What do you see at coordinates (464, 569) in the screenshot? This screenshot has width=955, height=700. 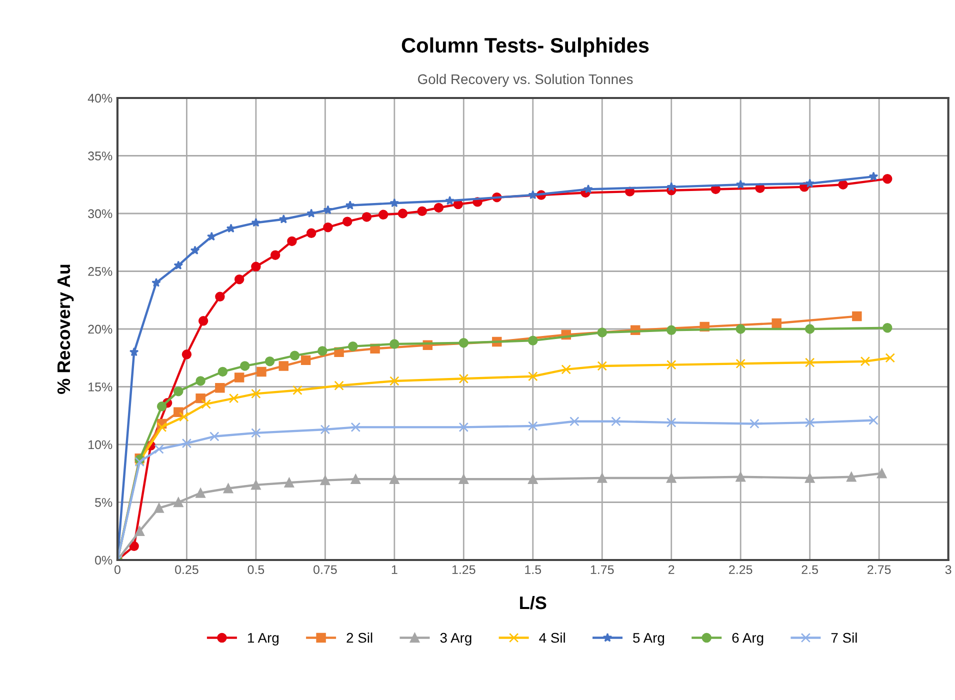 I see `x-tick-label: 1.25` at bounding box center [464, 569].